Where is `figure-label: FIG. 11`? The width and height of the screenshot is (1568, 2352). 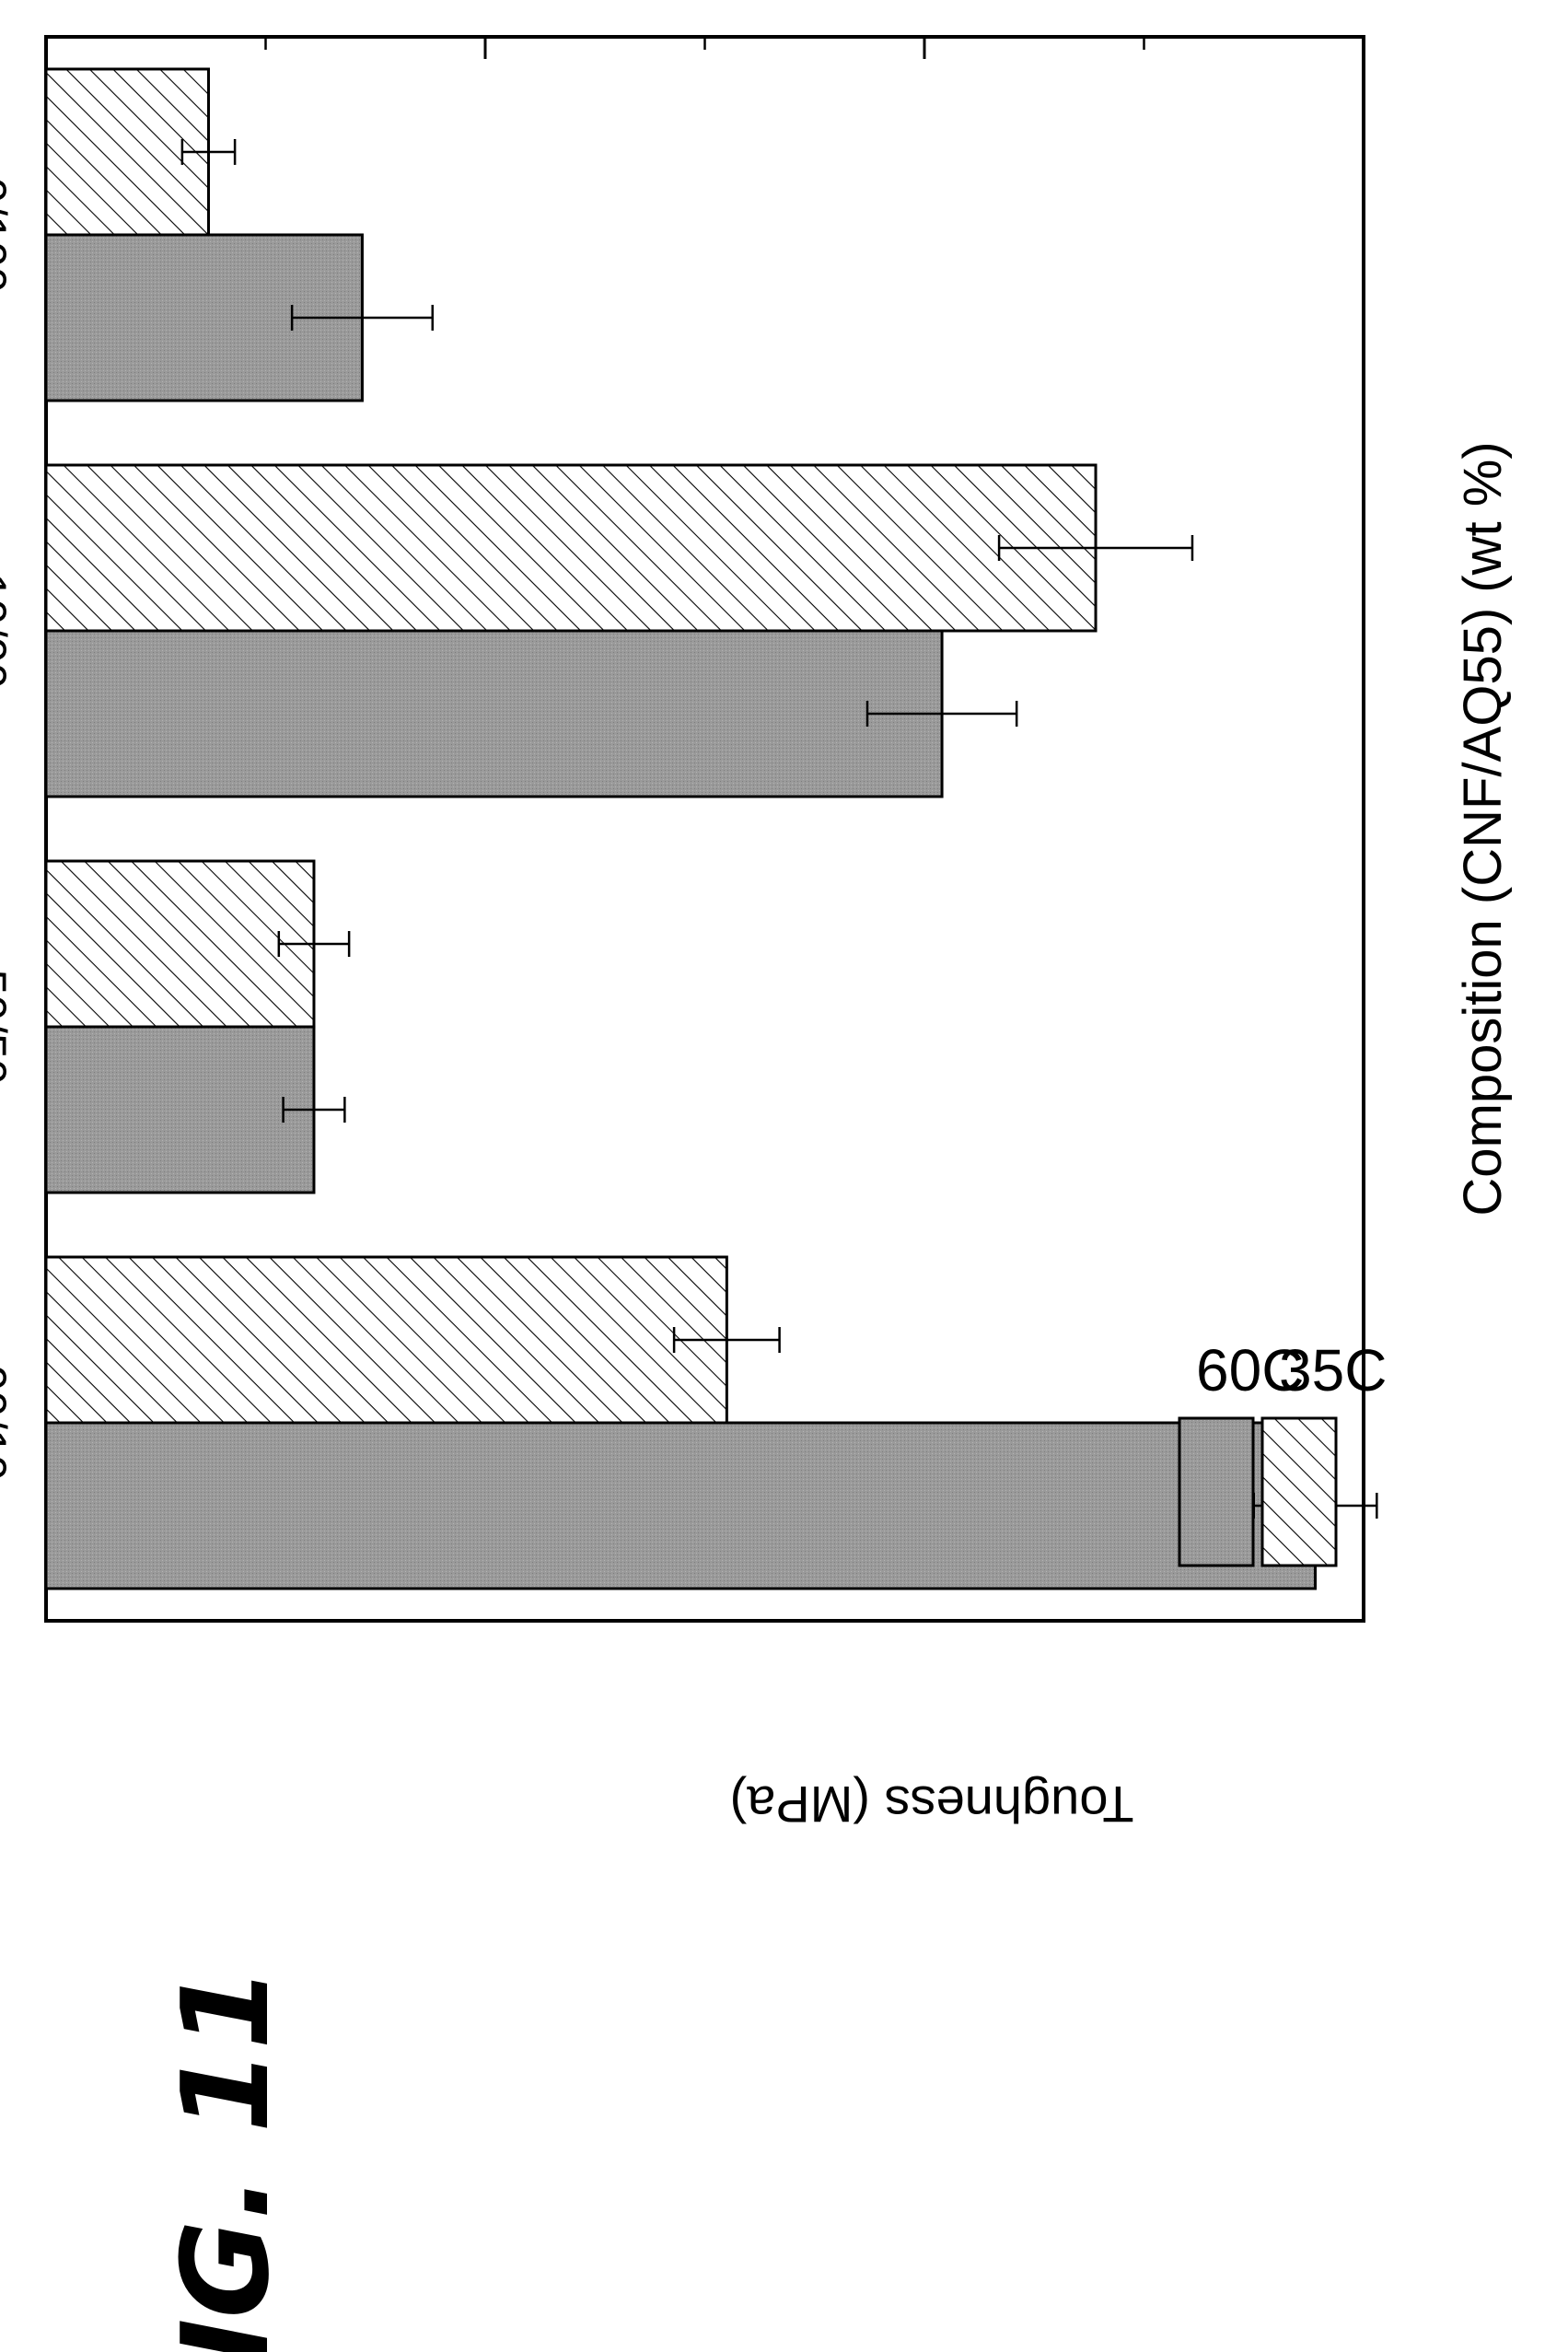 figure-label: FIG. 11 is located at coordinates (226, 2159).